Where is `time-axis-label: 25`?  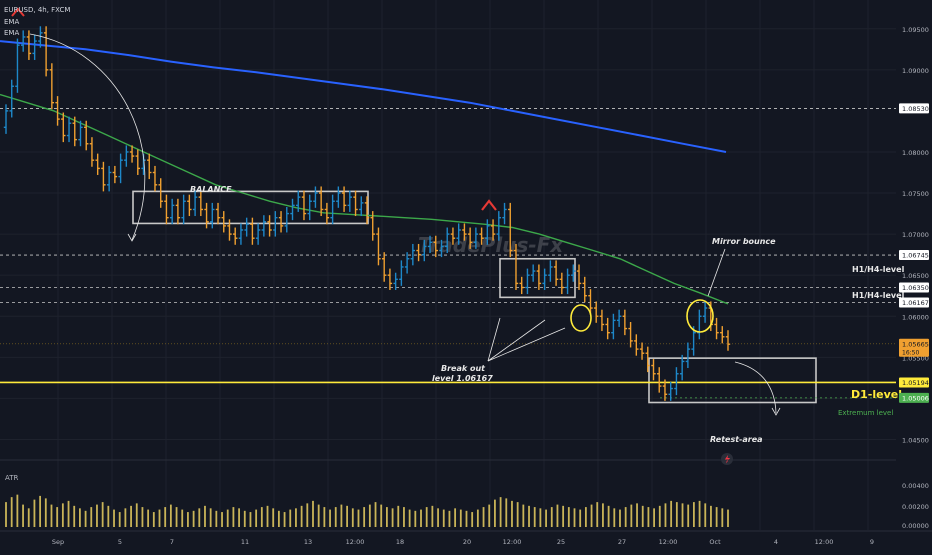
time-axis-label: 25 is located at coordinates (561, 542).